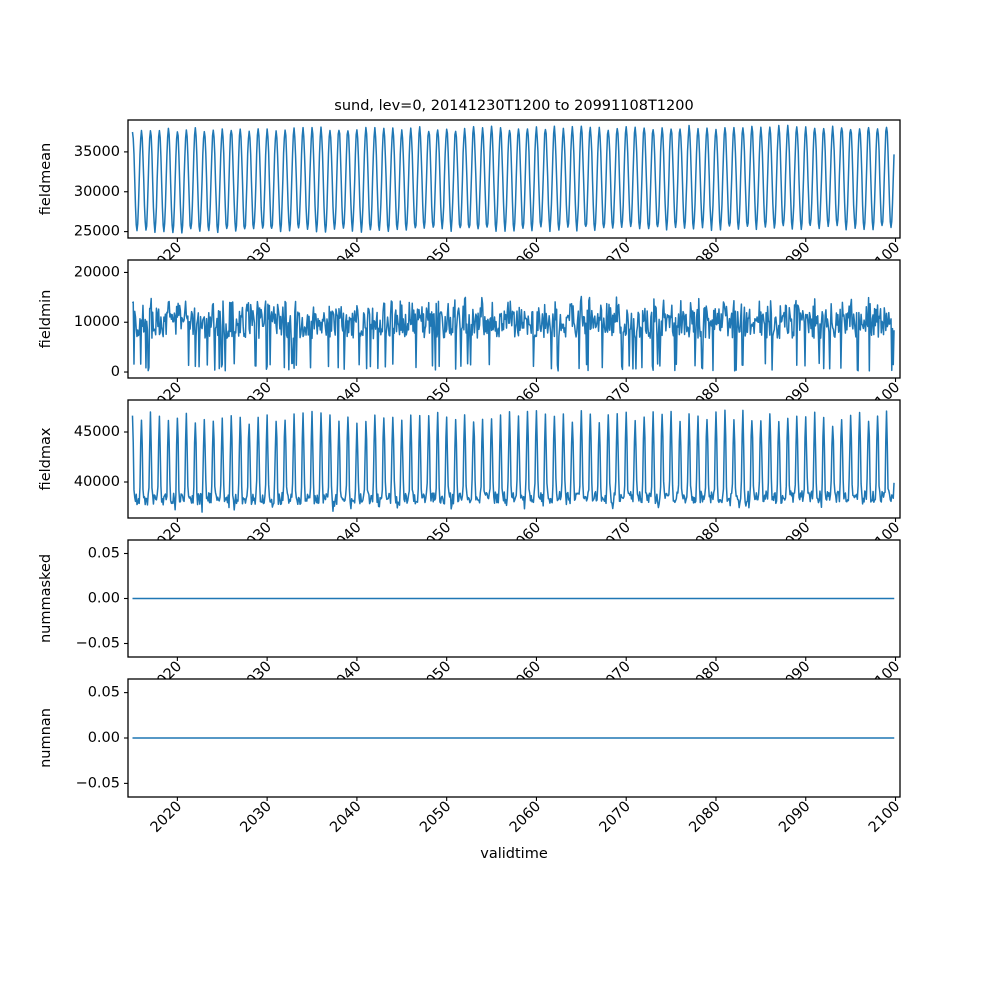 This screenshot has height=1000, width=1000. I want to click on y-axis-label-fieldmin: fieldmin, so click(46, 319).